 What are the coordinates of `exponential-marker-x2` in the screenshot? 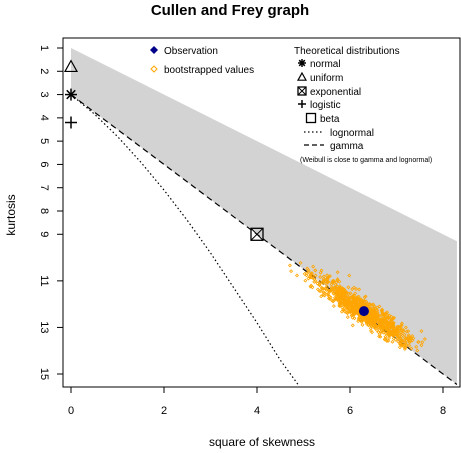 It's located at (257, 234).